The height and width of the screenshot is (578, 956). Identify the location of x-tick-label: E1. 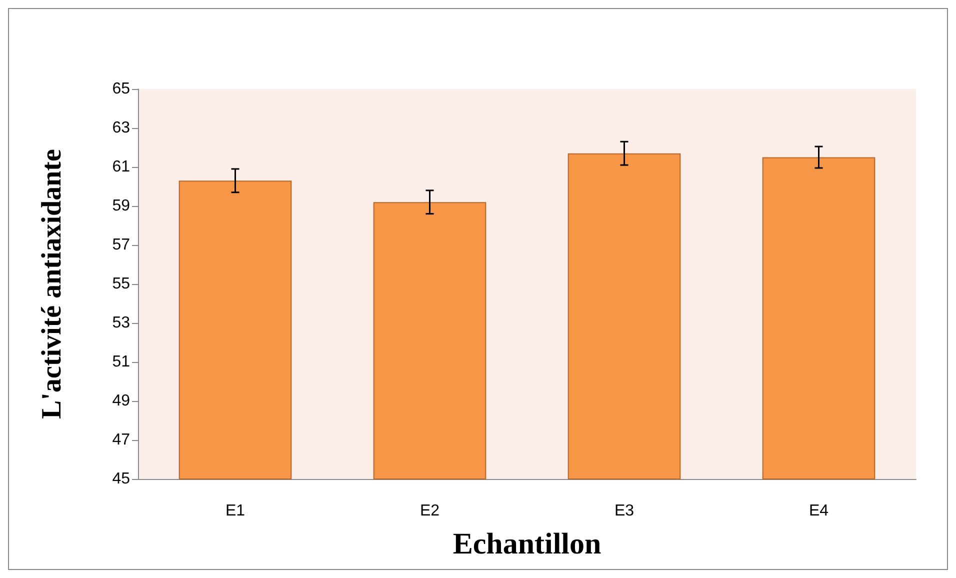
(235, 511).